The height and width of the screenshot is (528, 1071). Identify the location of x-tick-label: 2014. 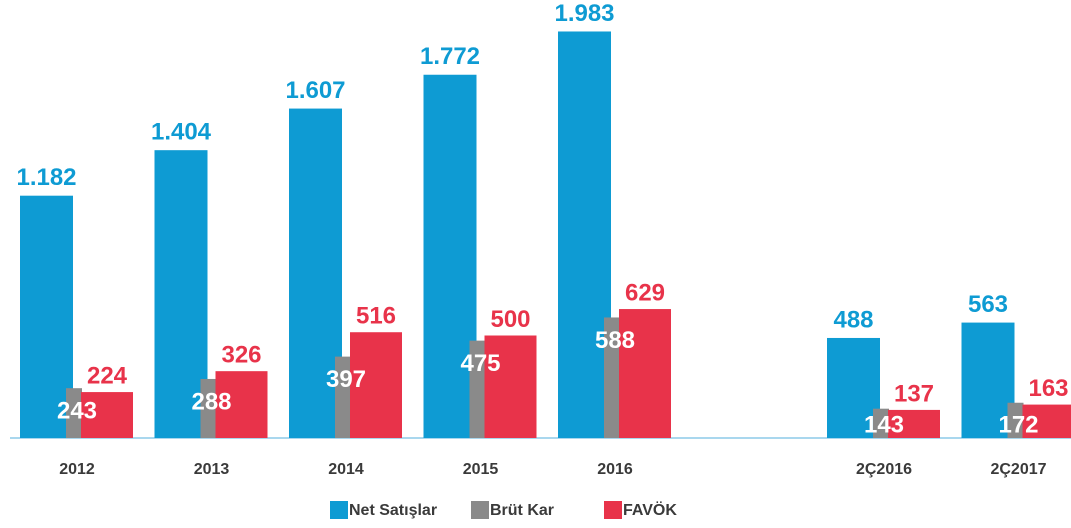
(346, 469).